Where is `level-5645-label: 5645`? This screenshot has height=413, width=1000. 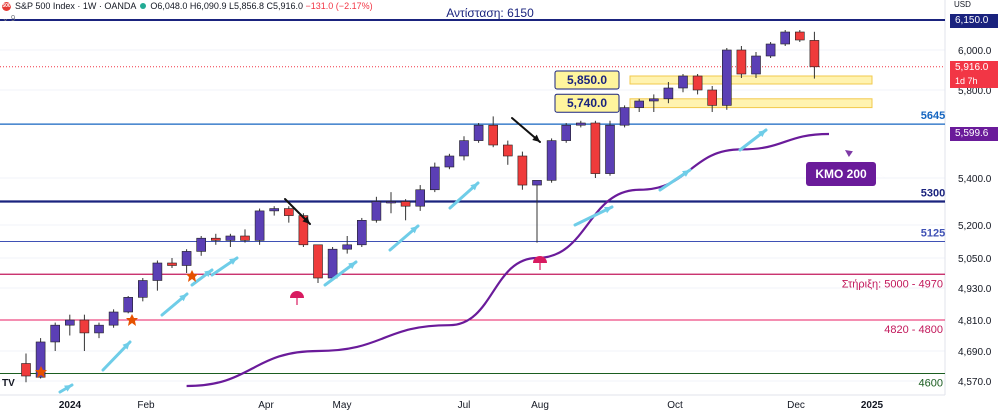 level-5645-label: 5645 is located at coordinates (933, 116).